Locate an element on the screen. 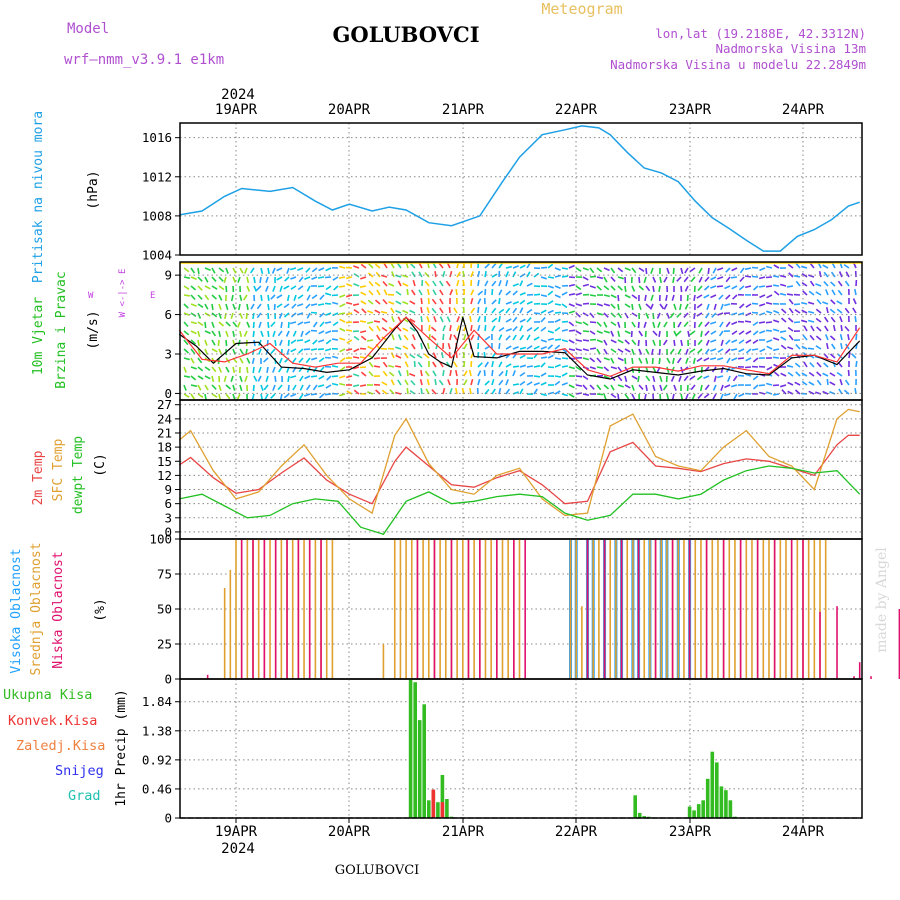 The height and width of the screenshot is (900, 900). bottom-day-label: 22APR is located at coordinates (576, 832).